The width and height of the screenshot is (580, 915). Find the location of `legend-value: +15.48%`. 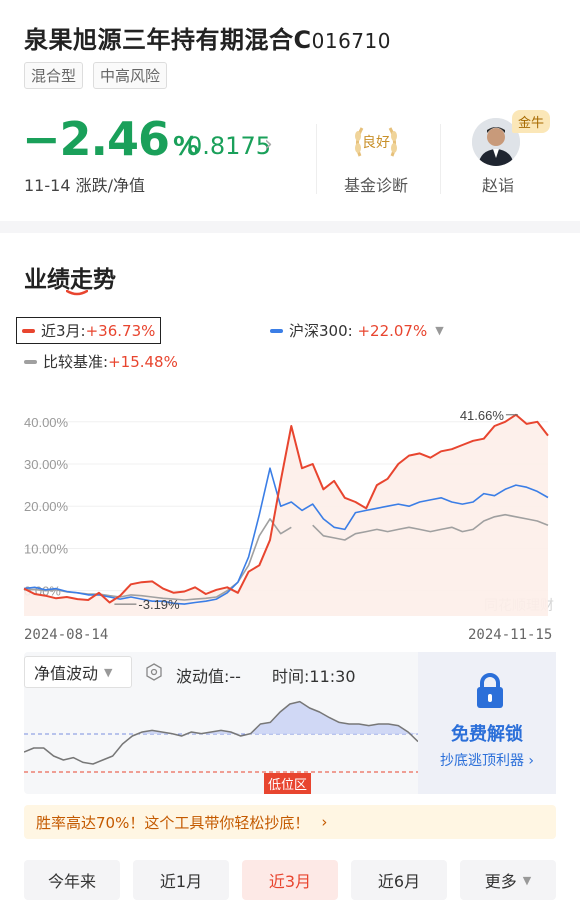

legend-value: +15.48% is located at coordinates (143, 361).